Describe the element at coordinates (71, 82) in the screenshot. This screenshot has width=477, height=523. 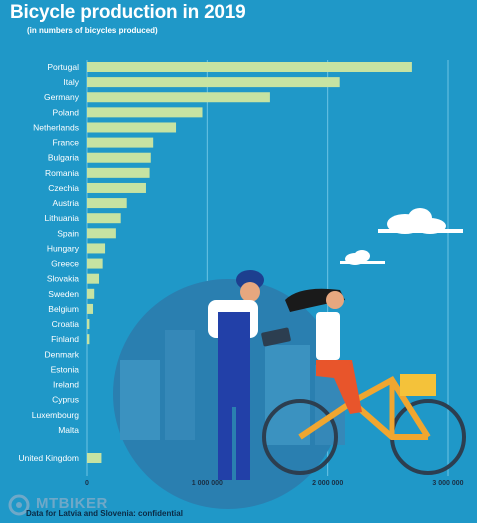
I see `category-label: Italy` at that location.